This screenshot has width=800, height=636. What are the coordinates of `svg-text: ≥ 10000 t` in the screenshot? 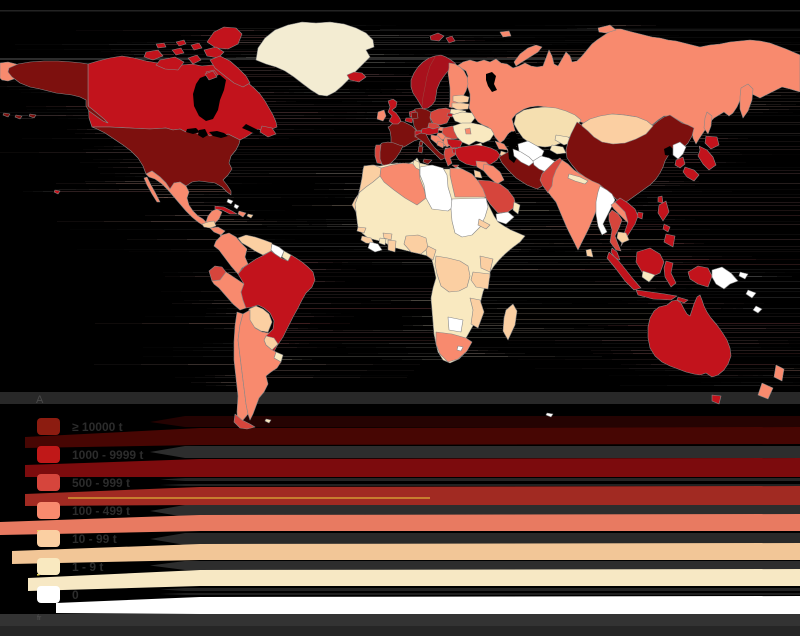 It's located at (97, 427).